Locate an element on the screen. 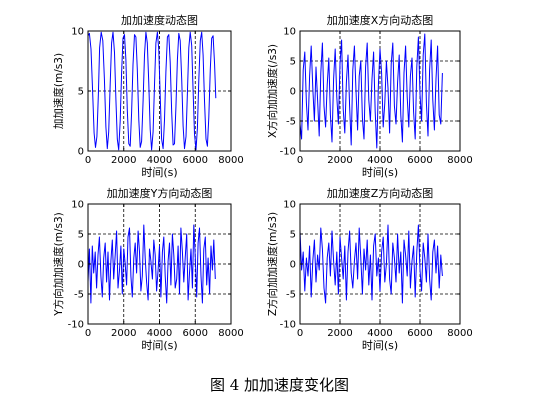 This screenshot has height=410, width=559. chart-title: 加加速度Z方向动态图 is located at coordinates (380, 193).